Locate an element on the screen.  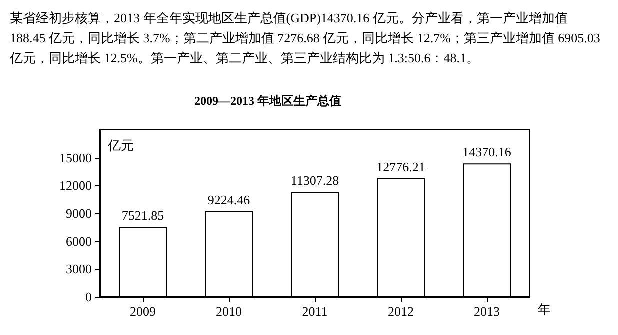
y-axis-title: 亿元 is located at coordinates (120, 145).